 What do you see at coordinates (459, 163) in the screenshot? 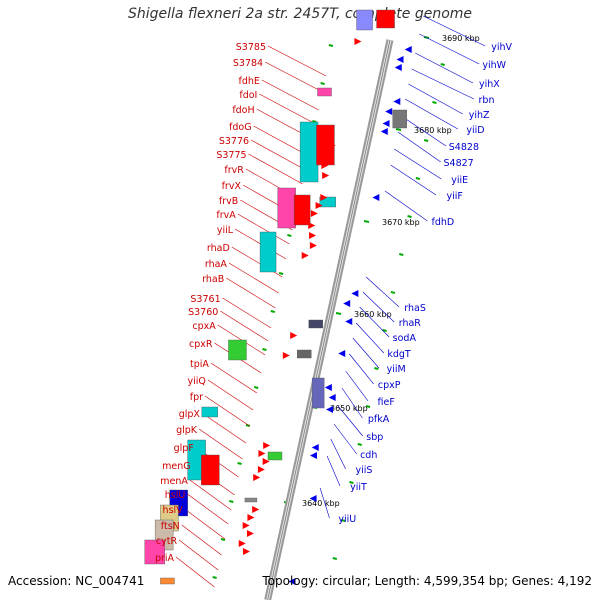
I see `gene-label-S4827: S4827` at bounding box center [459, 163].